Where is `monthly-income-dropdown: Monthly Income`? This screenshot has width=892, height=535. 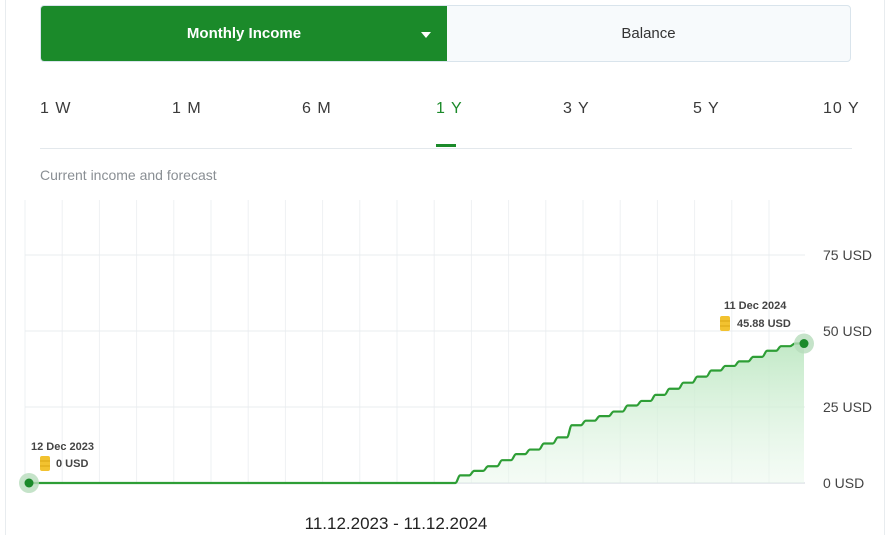
monthly-income-dropdown: Monthly Income is located at coordinates (244, 33).